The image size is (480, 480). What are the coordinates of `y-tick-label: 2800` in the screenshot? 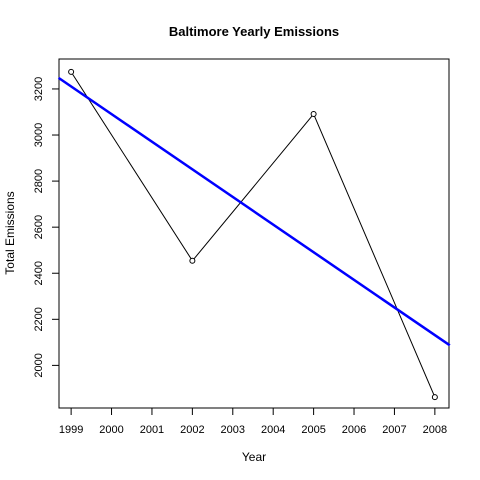 It's located at (39, 181).